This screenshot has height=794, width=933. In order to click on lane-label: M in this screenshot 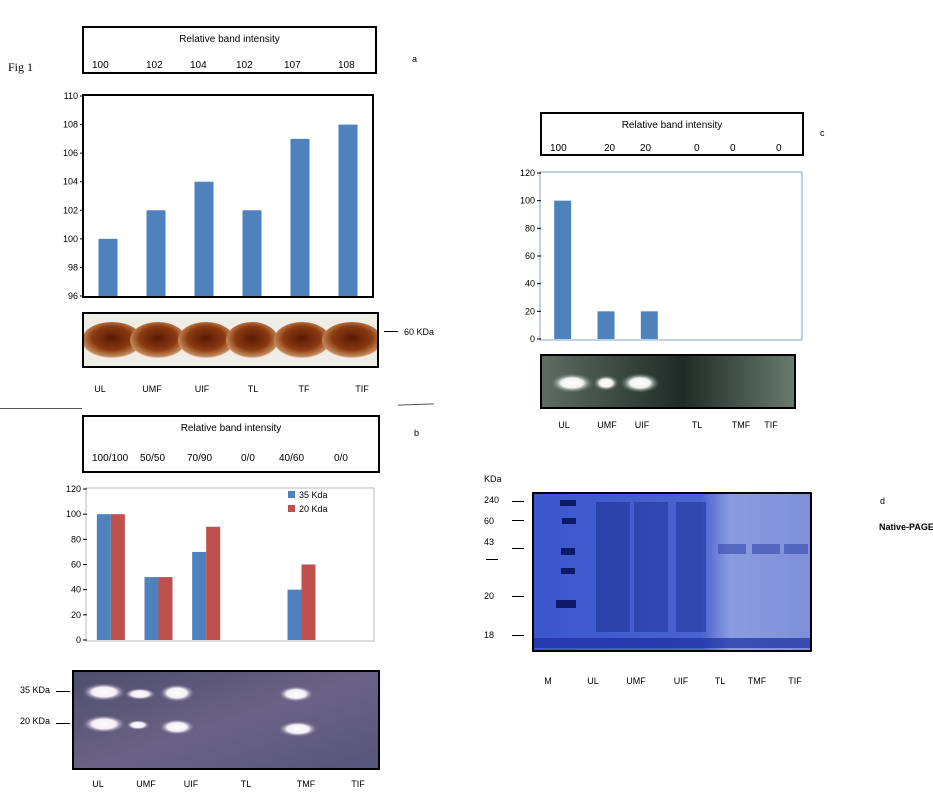, I will do `click(548, 681)`.